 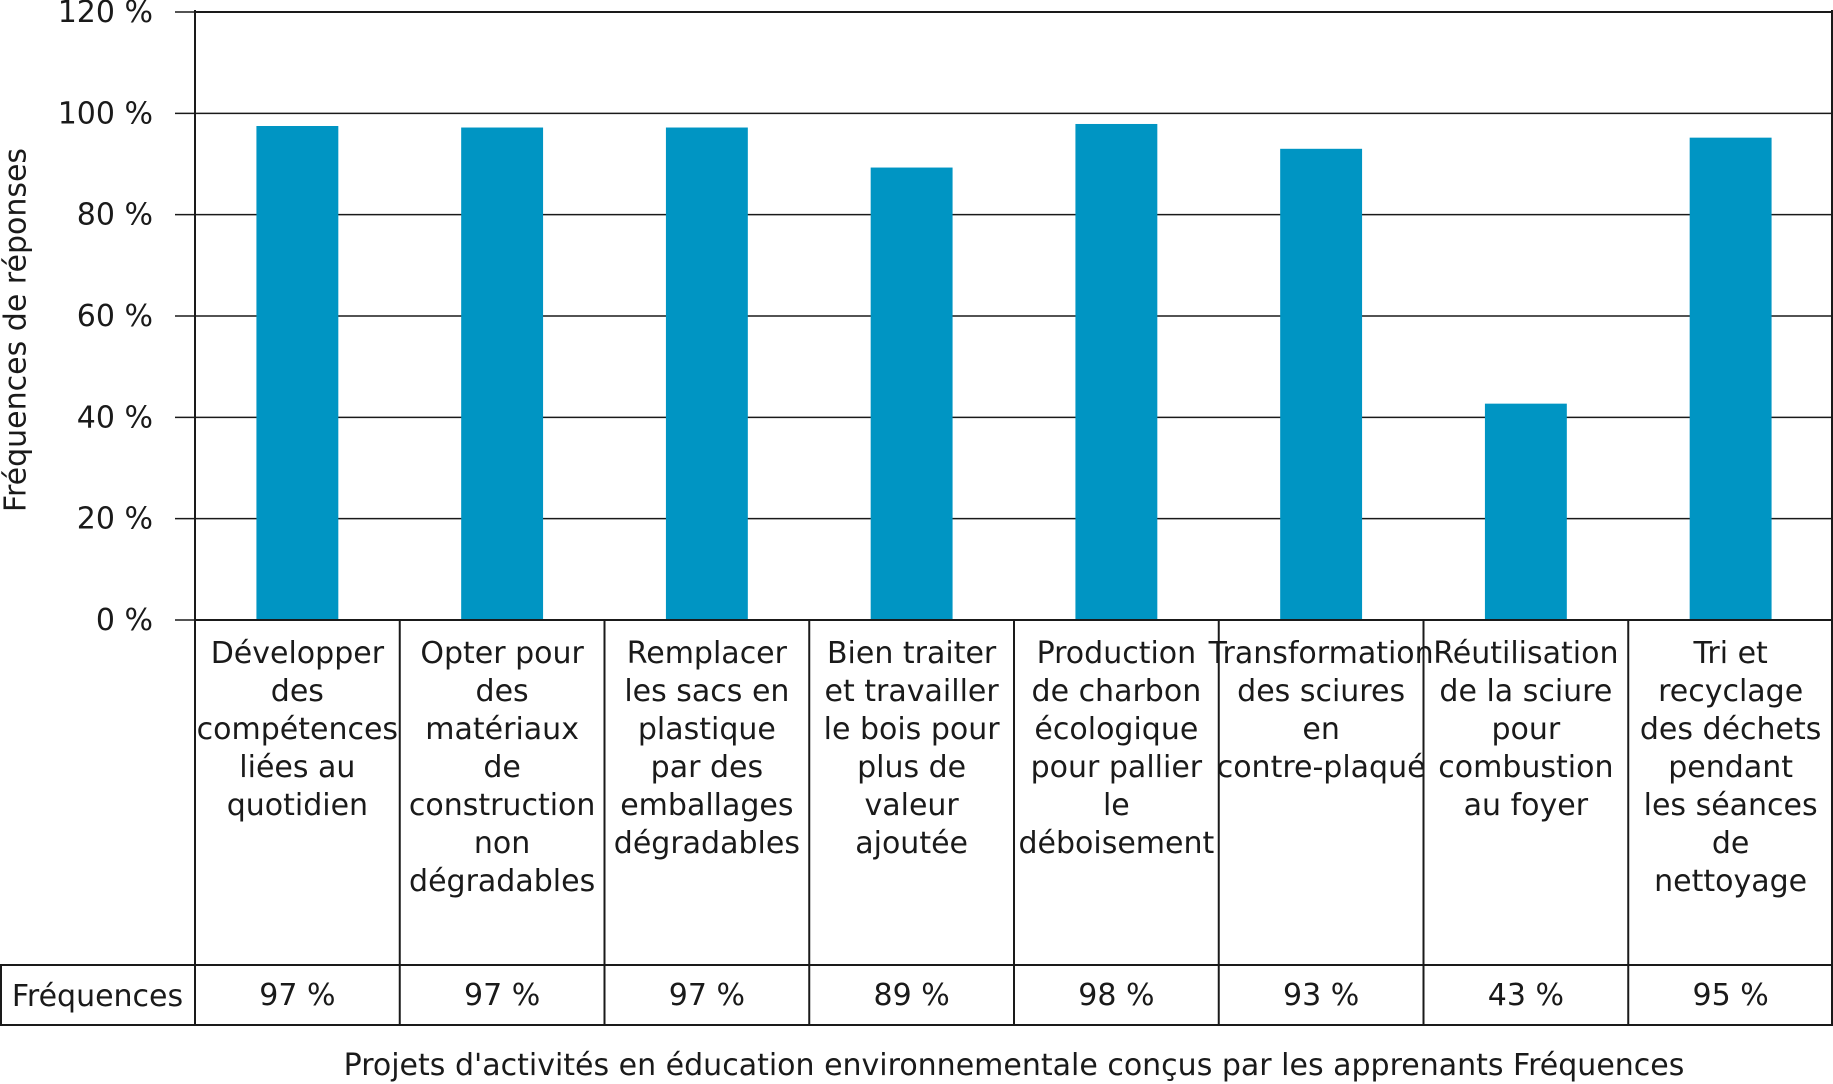 I want to click on y-axis-ticks: 0 % 20 % 40 % 60 % 80 % 100 % 120 %, so click(x=105, y=319).